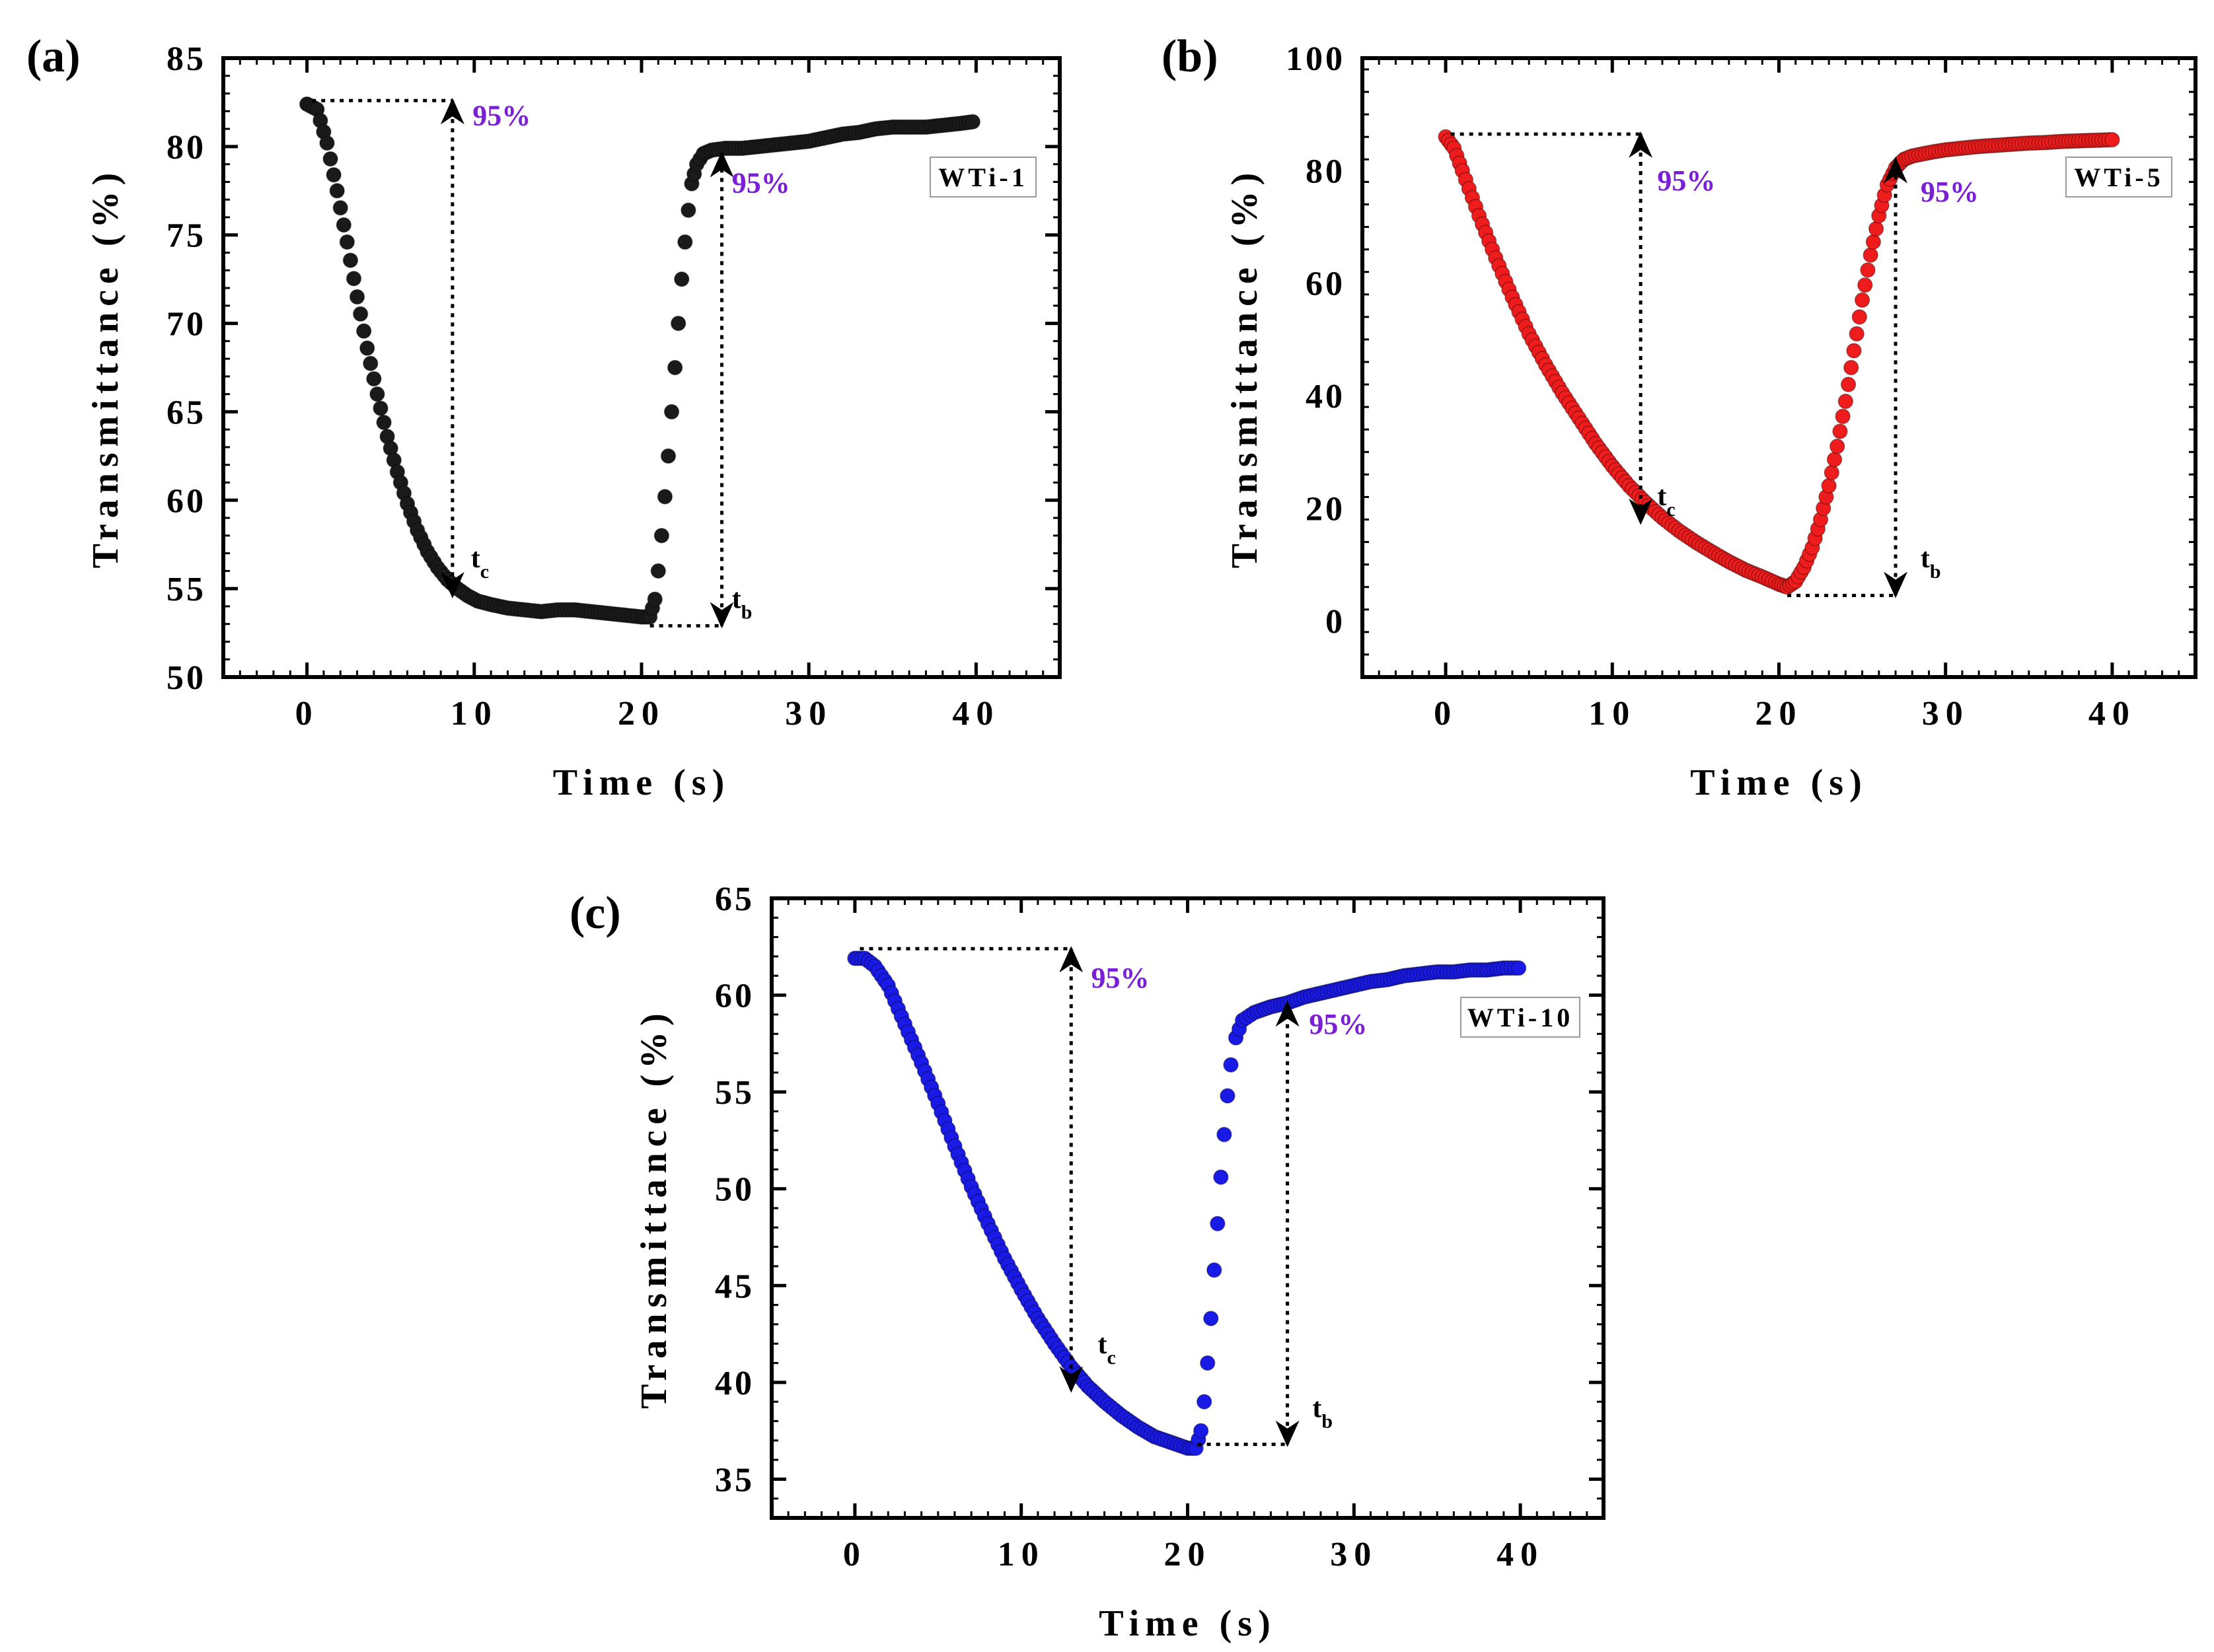 Image resolution: width=2214 pixels, height=1652 pixels. What do you see at coordinates (1325, 171) in the screenshot?
I see `y-tick-label: 80` at bounding box center [1325, 171].